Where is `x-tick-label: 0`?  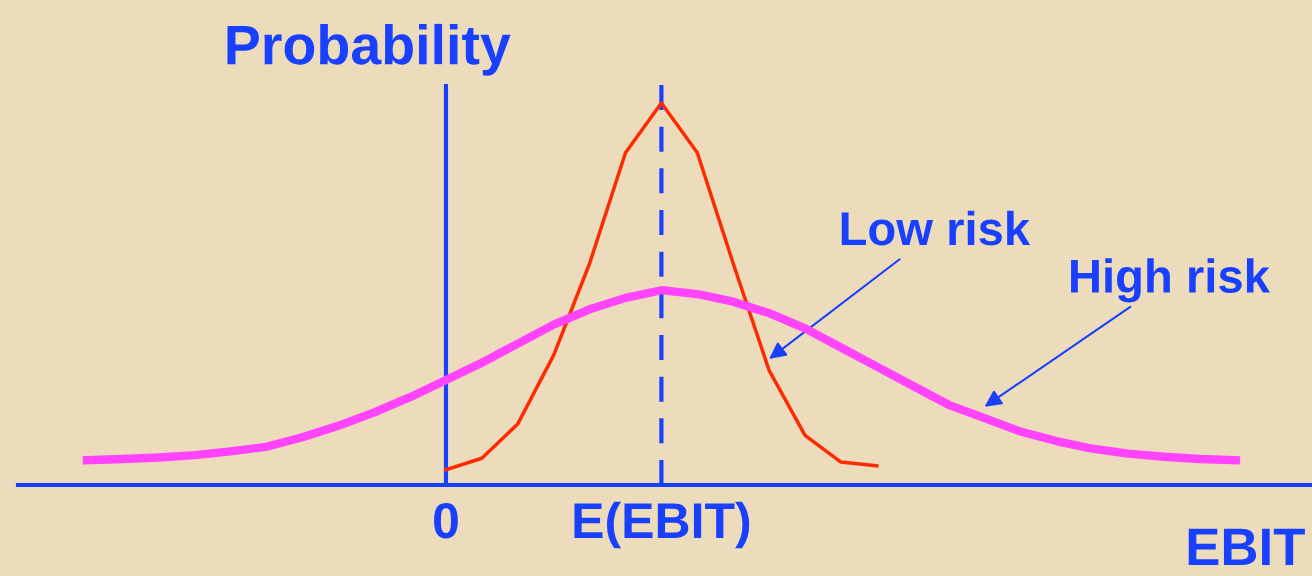
x-tick-label: 0 is located at coordinates (446, 520).